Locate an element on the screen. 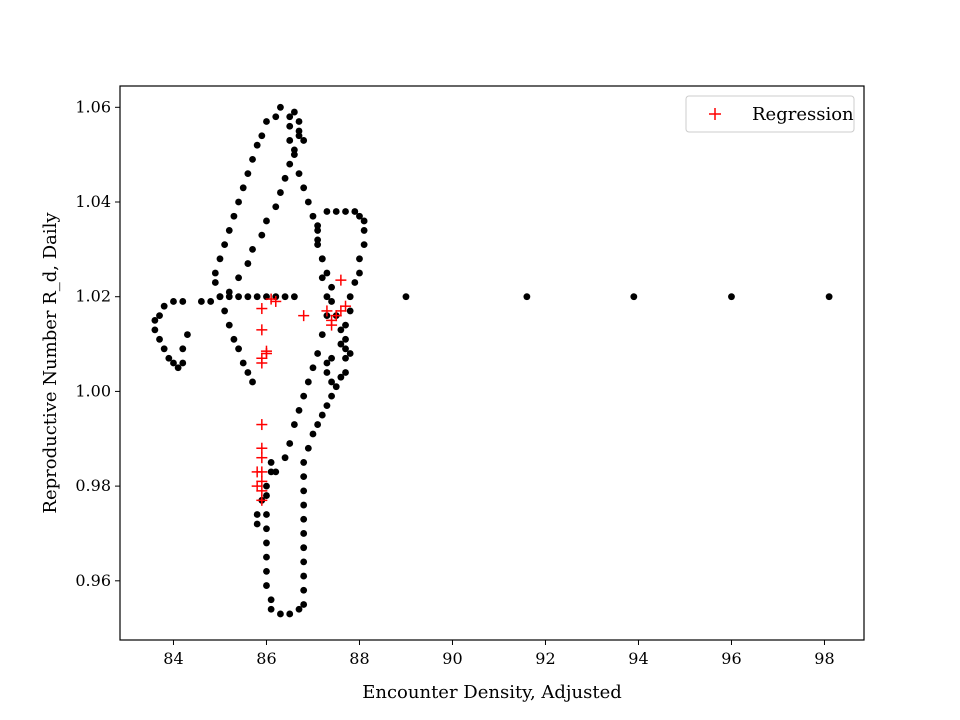 The height and width of the screenshot is (720, 960). x-tick-label: 92 is located at coordinates (545, 658).